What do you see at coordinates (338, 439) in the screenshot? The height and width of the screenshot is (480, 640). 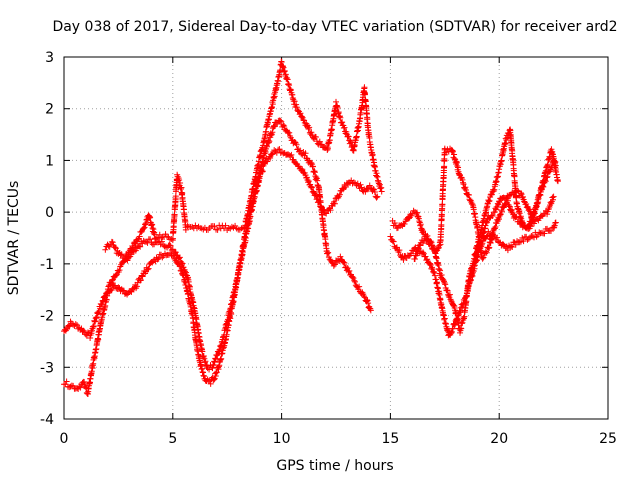 I see `x-tick-labels: 0 5 10 15 20 25` at bounding box center [338, 439].